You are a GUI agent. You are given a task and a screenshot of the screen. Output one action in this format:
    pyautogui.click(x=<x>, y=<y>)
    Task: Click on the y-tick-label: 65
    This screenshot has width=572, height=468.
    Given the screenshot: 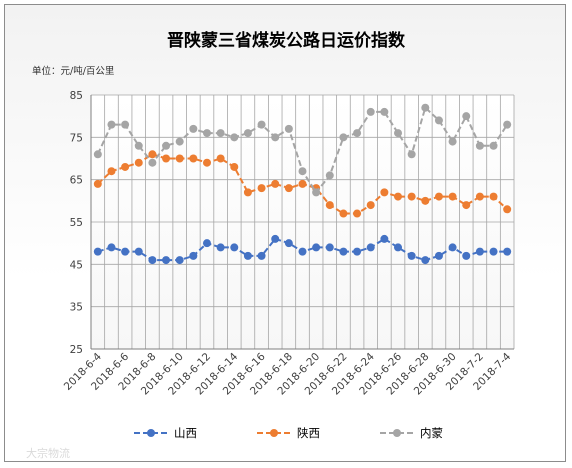 What is the action you would take?
    pyautogui.click(x=76, y=181)
    